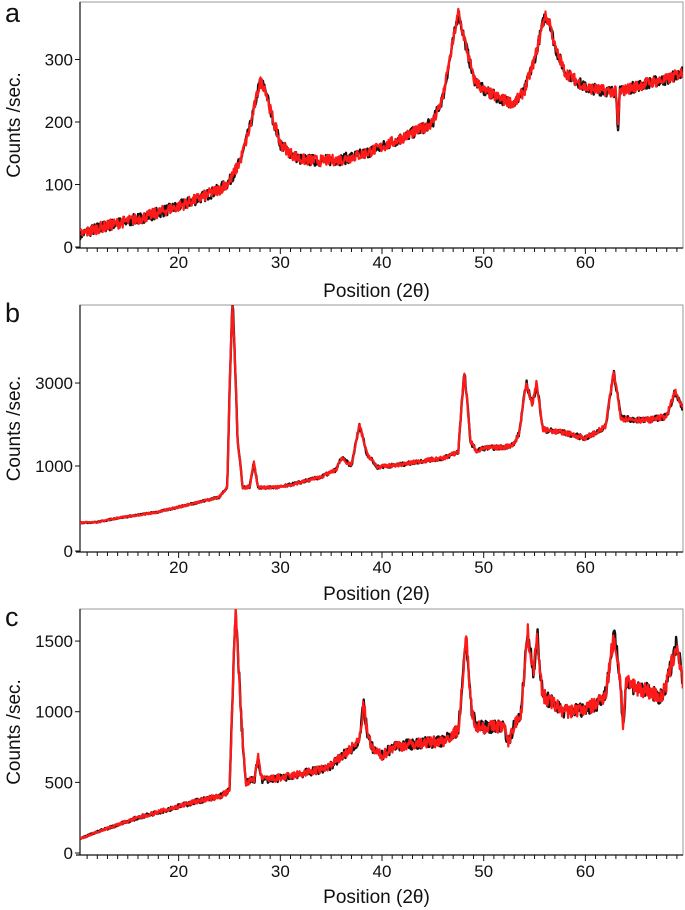 This screenshot has width=685, height=910. What do you see at coordinates (12, 313) in the screenshot?
I see `panel-letter: b` at bounding box center [12, 313].